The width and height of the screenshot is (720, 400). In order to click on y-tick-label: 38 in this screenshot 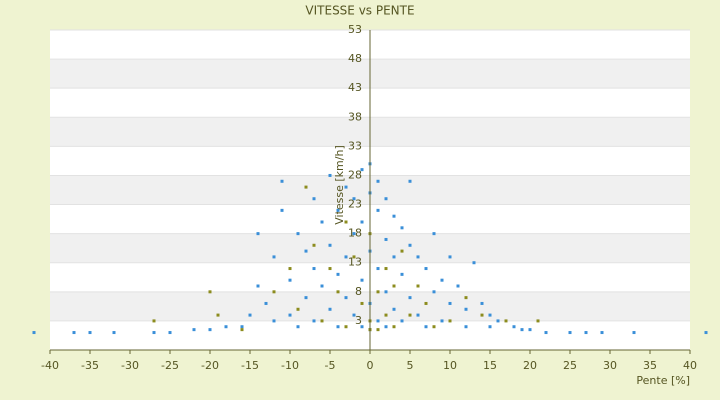, I will do `click(355, 116)`.